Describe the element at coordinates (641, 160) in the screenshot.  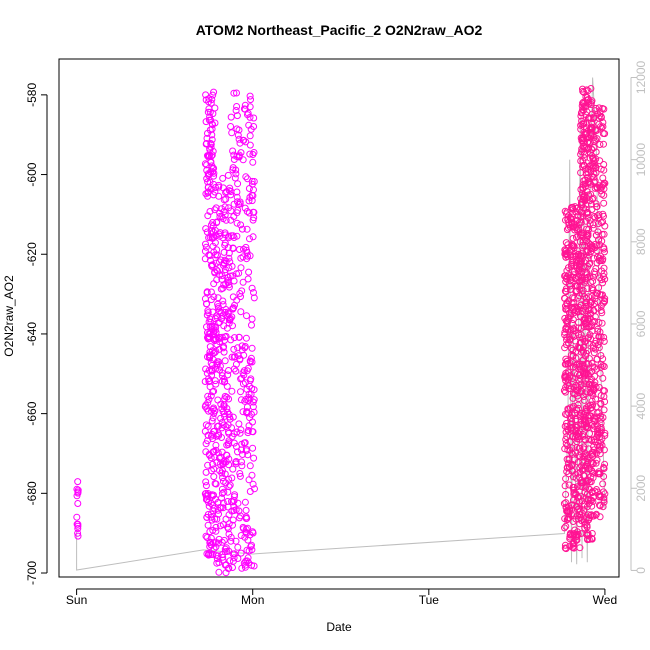
I see `y2-tick-label: 10000` at that location.